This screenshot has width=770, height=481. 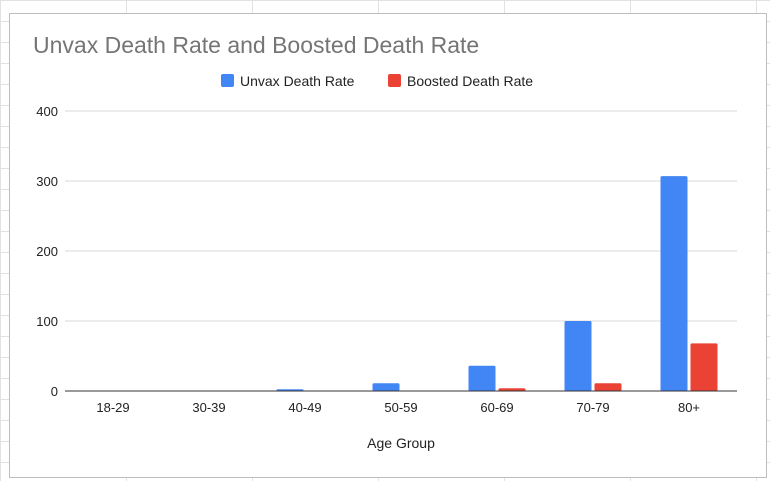 I want to click on bar-unvax-80+, so click(x=674, y=283).